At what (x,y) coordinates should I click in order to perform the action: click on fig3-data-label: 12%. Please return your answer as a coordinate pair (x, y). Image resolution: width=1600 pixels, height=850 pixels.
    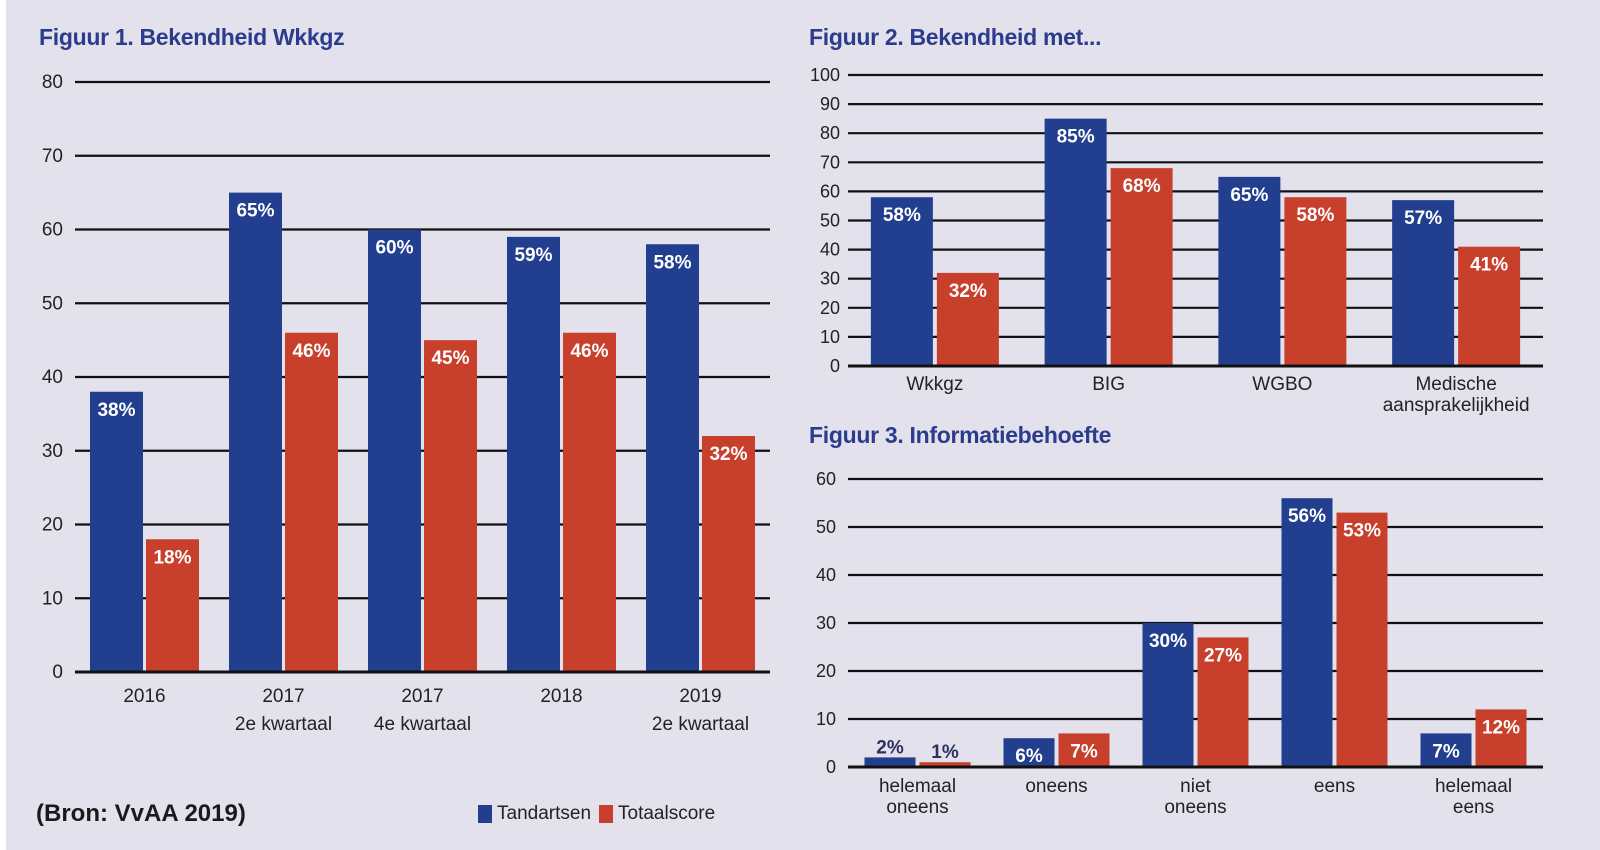
    Looking at the image, I should click on (1501, 727).